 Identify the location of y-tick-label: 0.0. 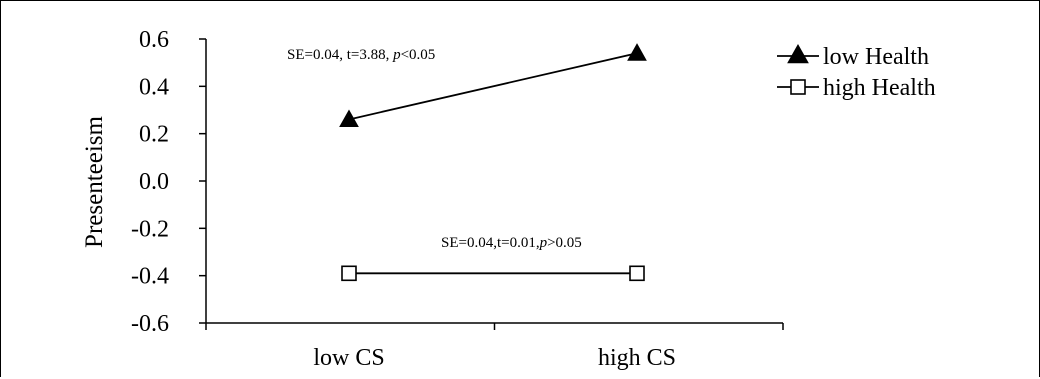
(154, 182).